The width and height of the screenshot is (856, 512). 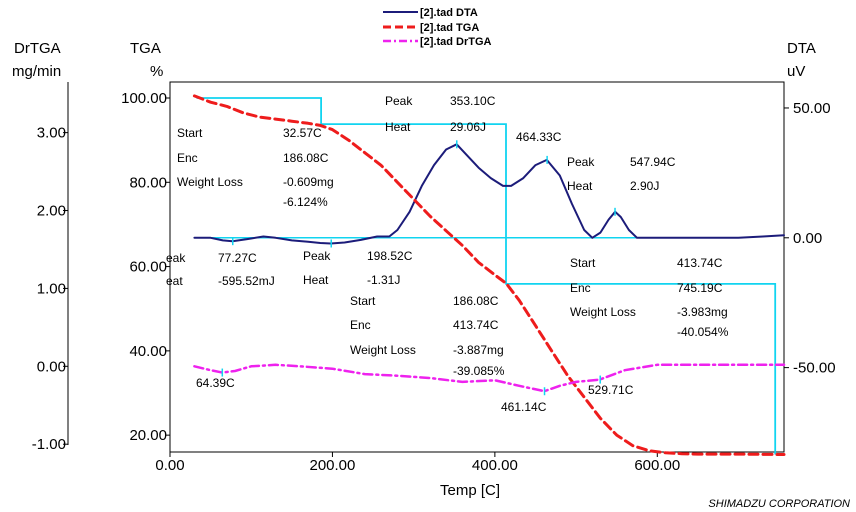 I want to click on x-tick-label: 0.00, so click(x=169, y=465).